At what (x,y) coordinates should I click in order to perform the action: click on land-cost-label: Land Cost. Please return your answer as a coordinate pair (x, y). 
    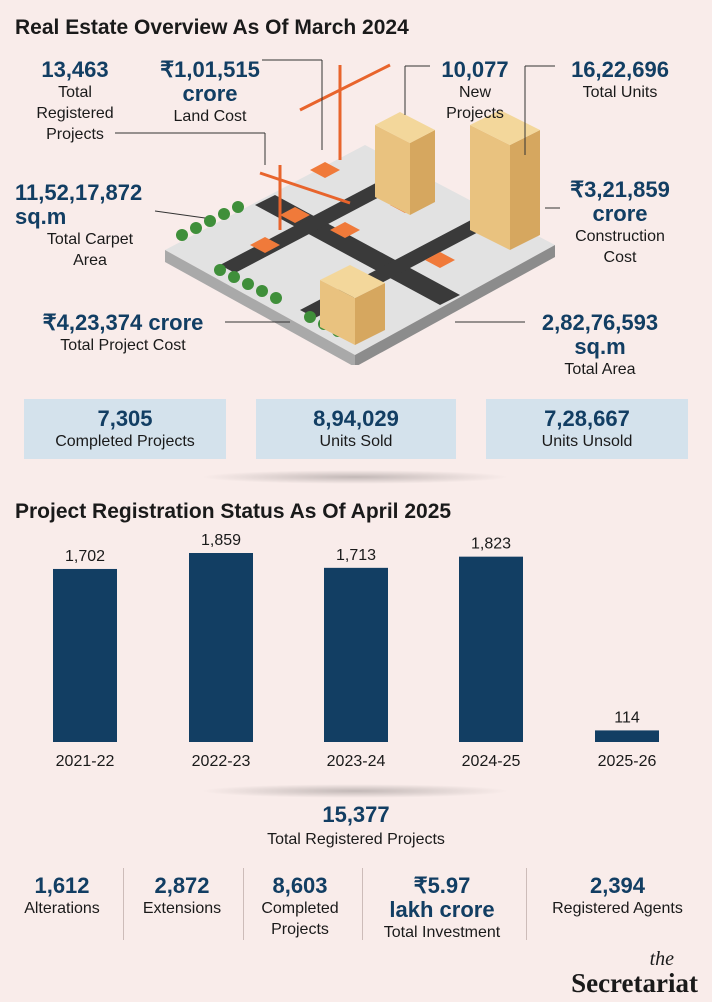
    Looking at the image, I should click on (210, 116).